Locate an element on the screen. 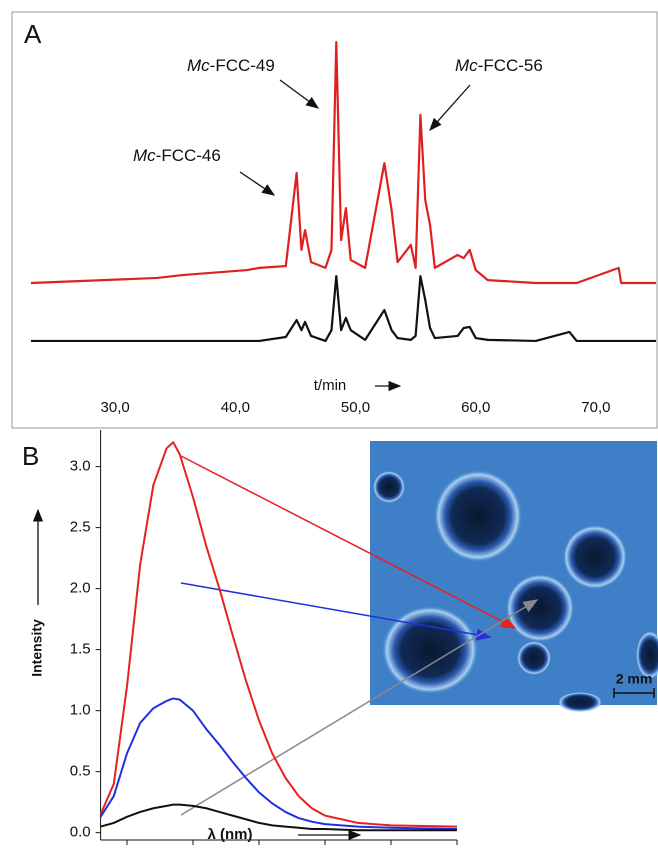 This screenshot has height=853, width=658. y-tick-label: 2.5 is located at coordinates (80, 527).